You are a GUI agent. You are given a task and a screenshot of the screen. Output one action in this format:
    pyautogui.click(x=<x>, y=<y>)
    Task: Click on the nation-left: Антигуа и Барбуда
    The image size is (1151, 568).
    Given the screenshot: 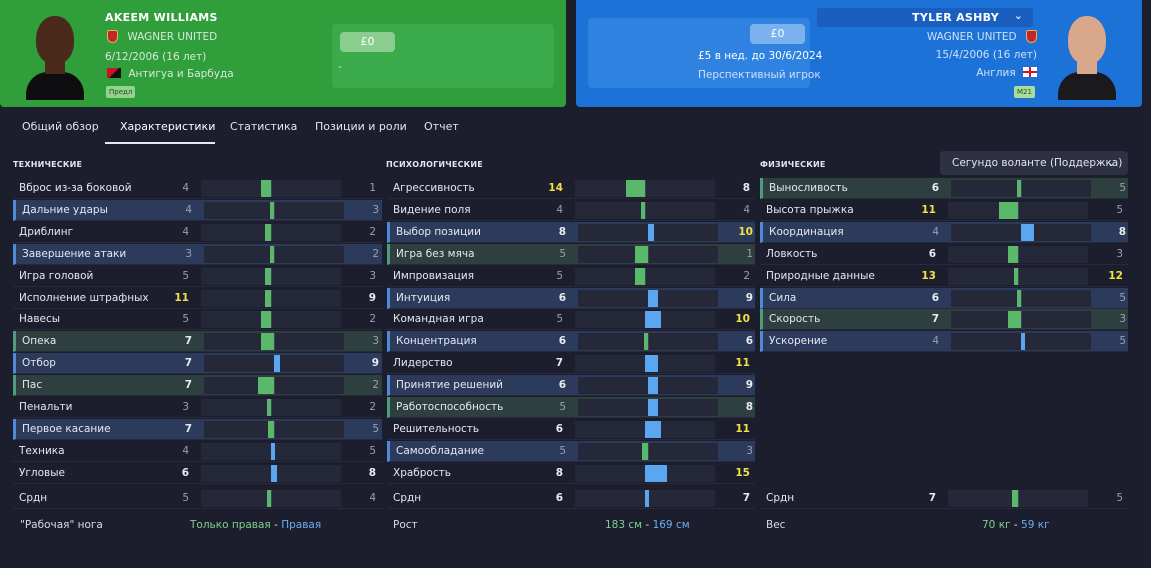 What is the action you would take?
    pyautogui.click(x=170, y=74)
    